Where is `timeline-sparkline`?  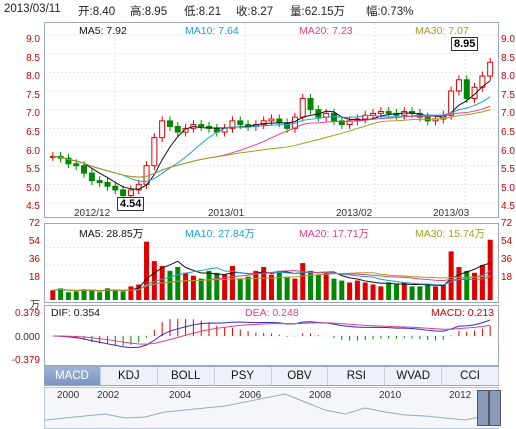
timeline-sparkline is located at coordinates (271, 407).